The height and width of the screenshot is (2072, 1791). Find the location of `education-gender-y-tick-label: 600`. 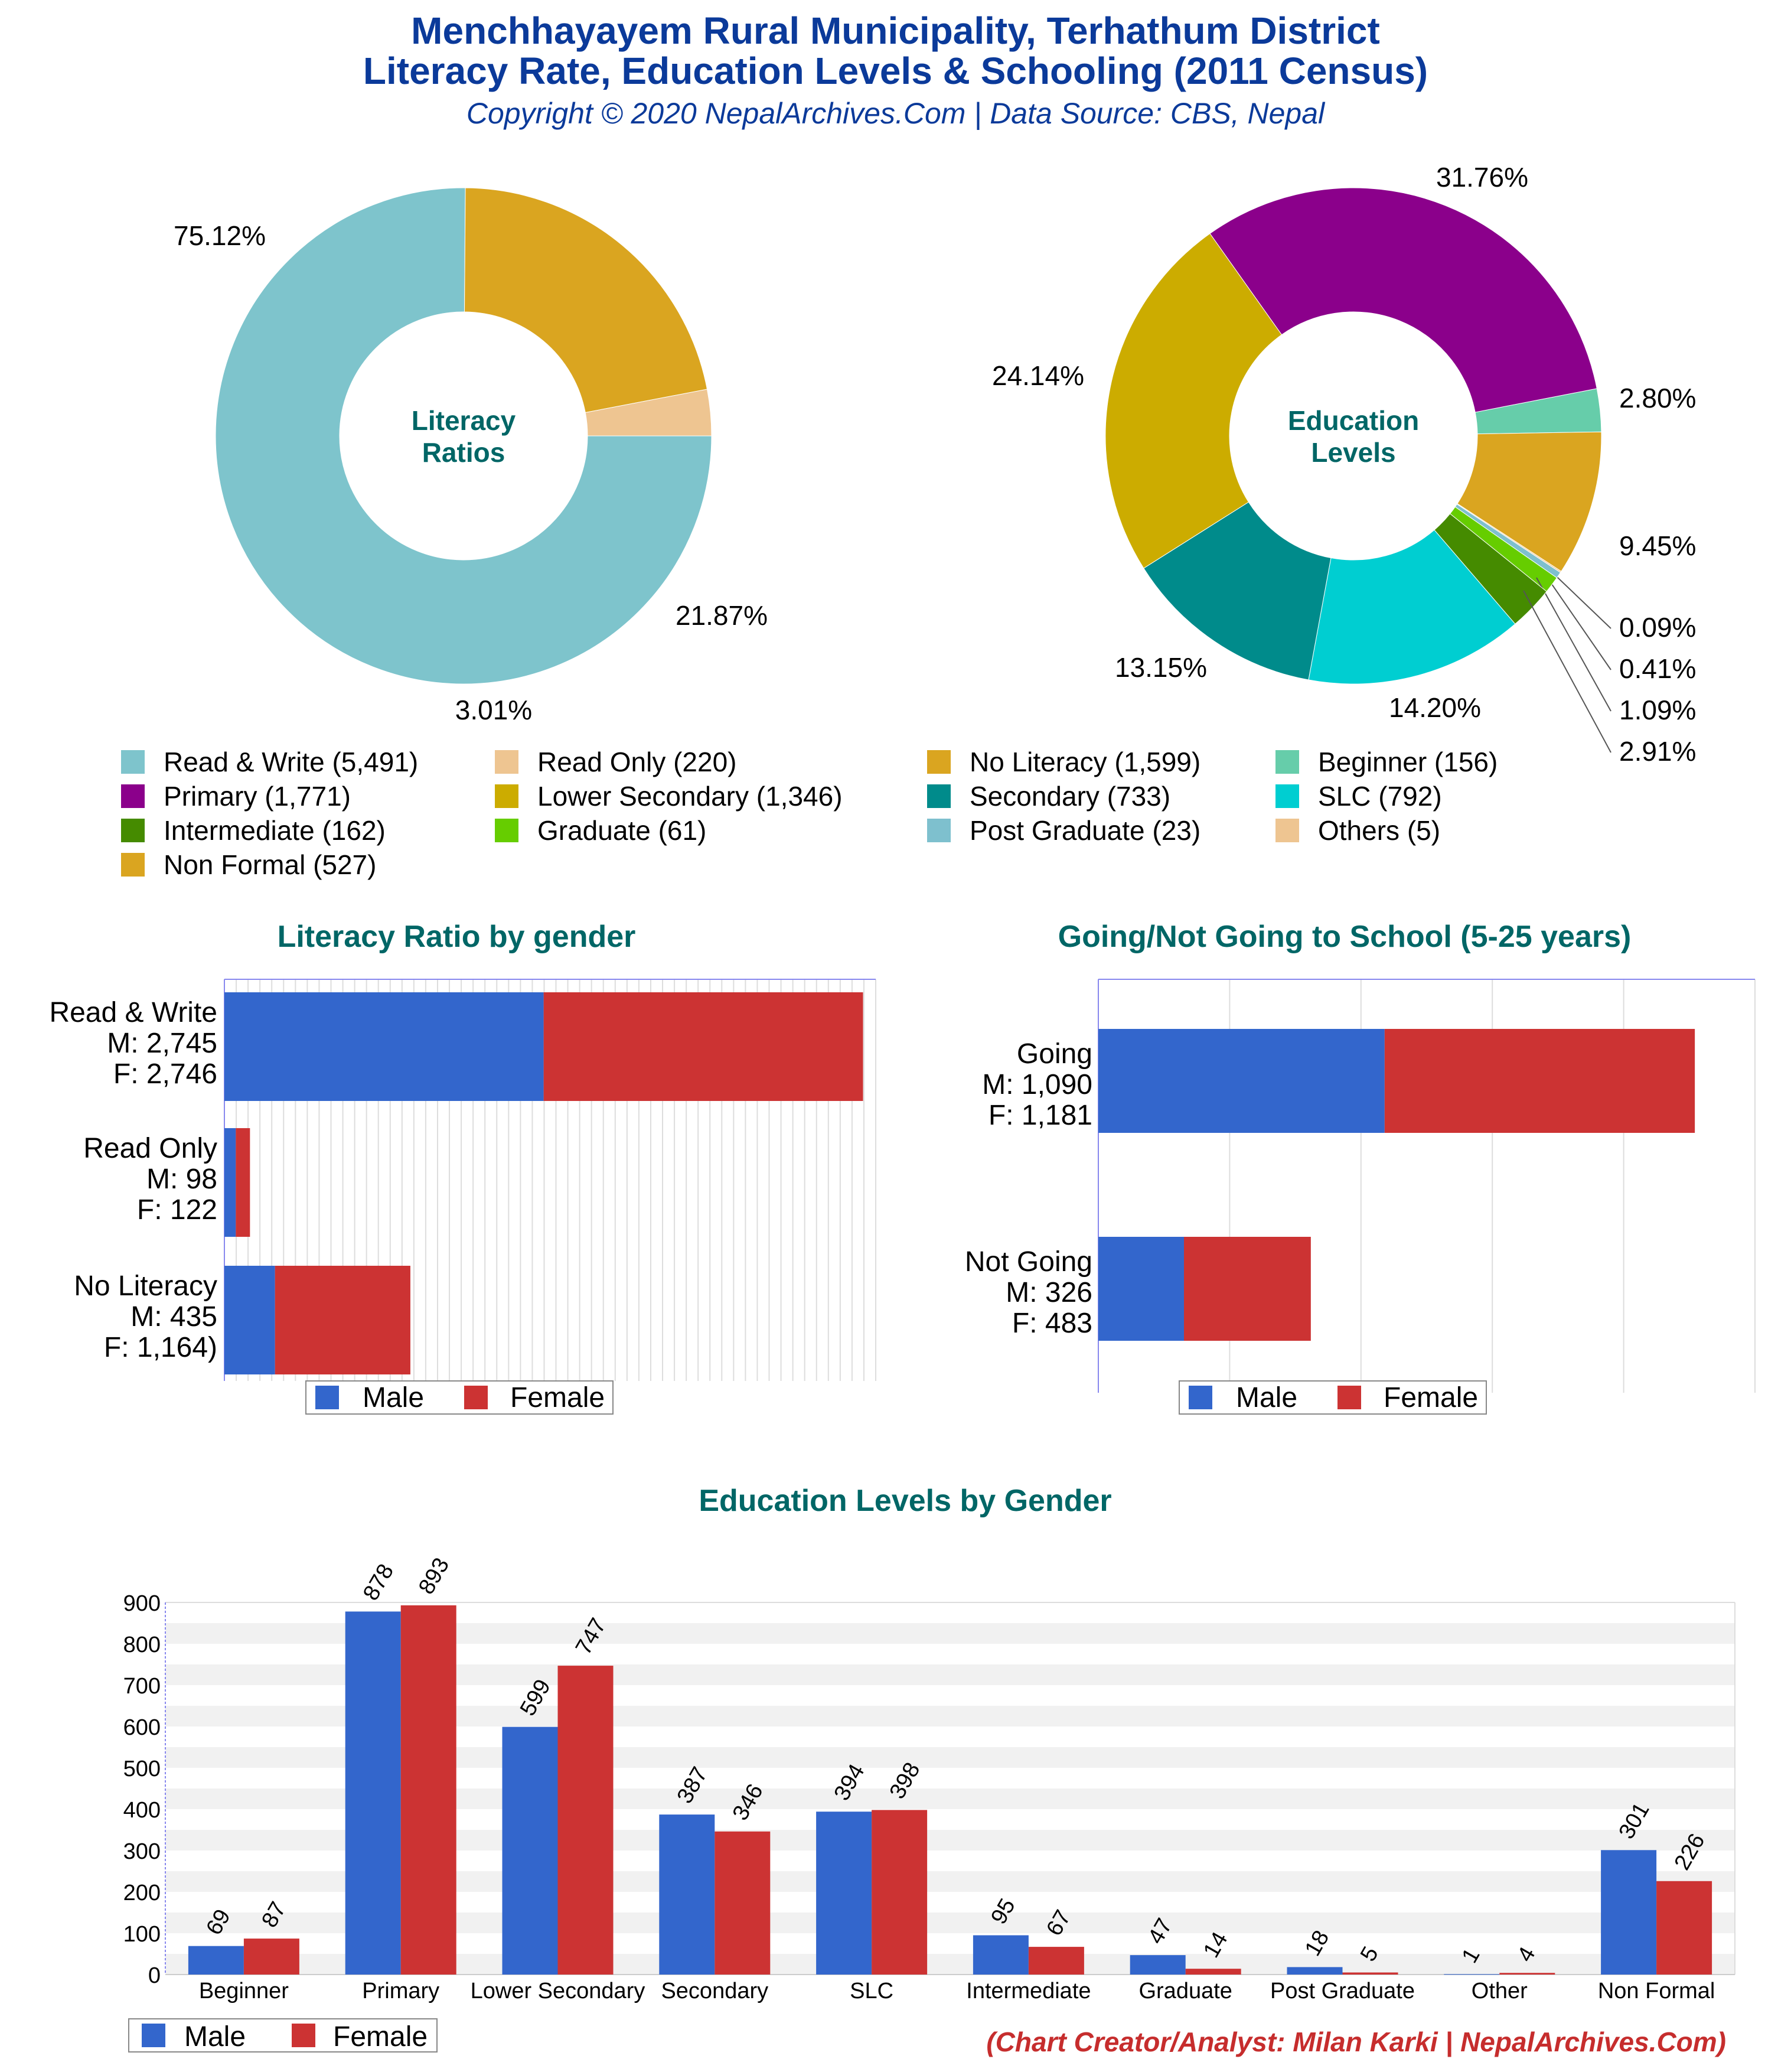

education-gender-y-tick-label: 600 is located at coordinates (142, 1727).